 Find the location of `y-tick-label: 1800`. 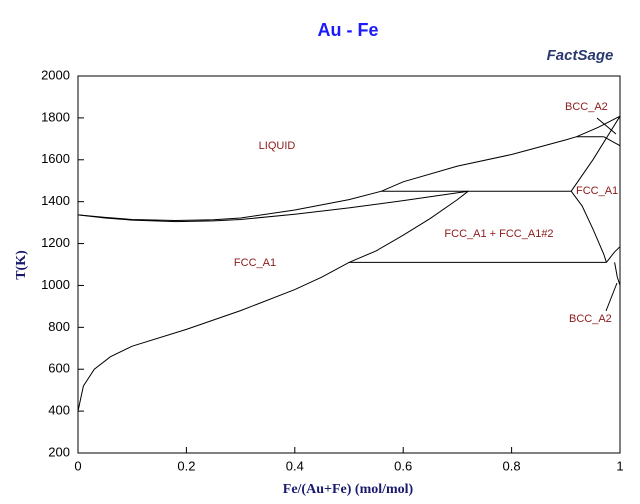

y-tick-label: 1800 is located at coordinates (55, 116).